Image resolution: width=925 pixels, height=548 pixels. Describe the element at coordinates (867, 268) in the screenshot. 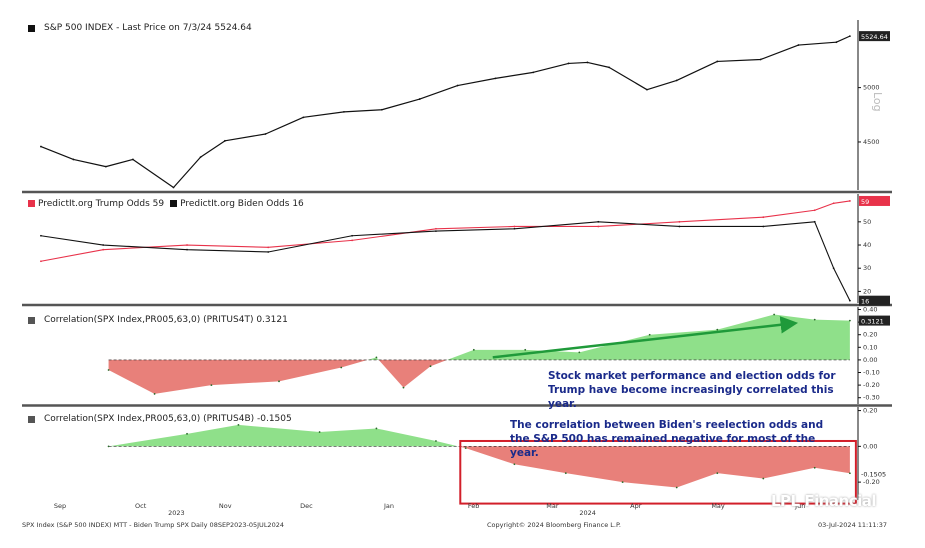

I see `odds-ytick-label: 30` at that location.